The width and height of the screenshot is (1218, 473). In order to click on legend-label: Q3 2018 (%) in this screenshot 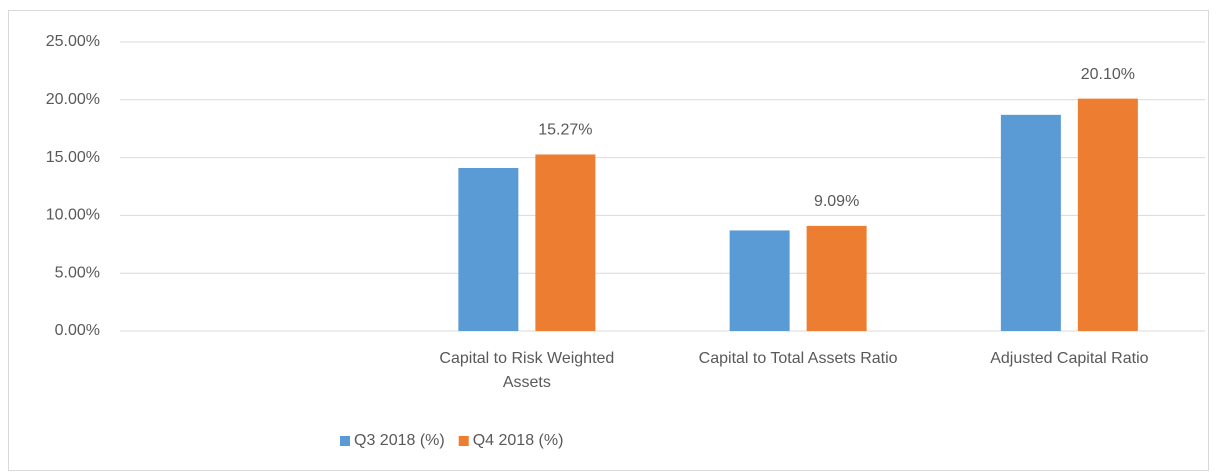, I will do `click(399, 440)`.